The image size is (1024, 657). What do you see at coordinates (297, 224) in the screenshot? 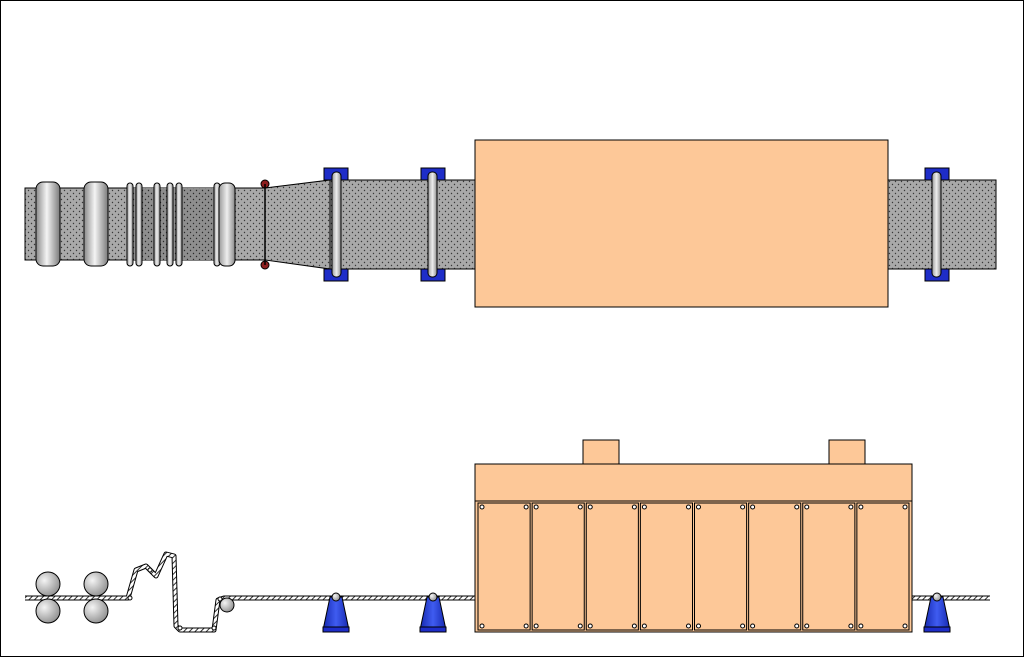
I see `strip-plan-taper` at bounding box center [297, 224].